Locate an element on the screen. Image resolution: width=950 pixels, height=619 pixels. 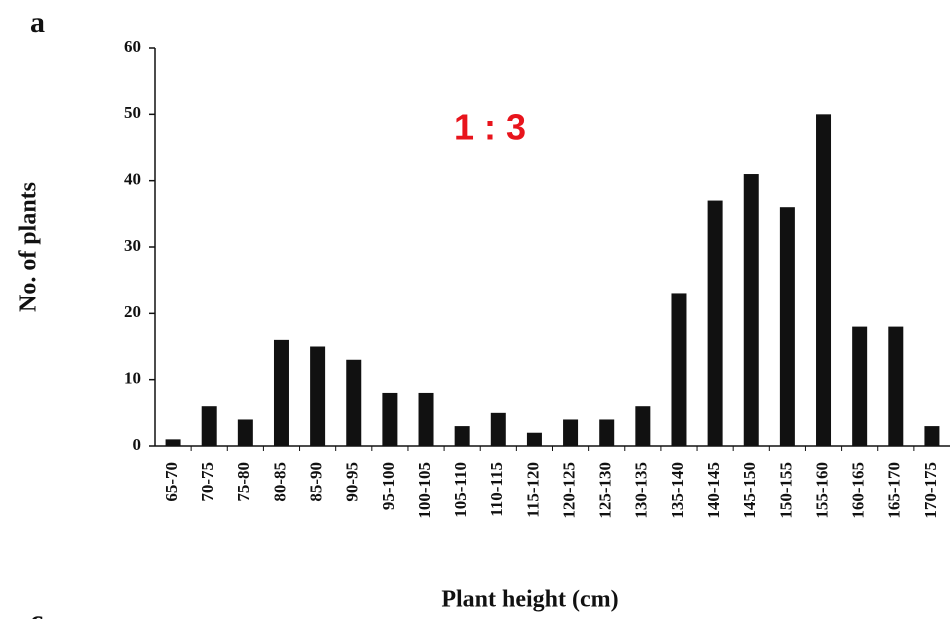
panel-label: a is located at coordinates (37, 22).